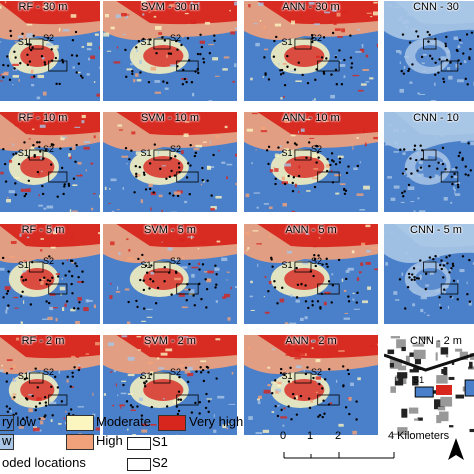  What do you see at coordinates (310, 436) in the screenshot?
I see `scale-tick-1: 1` at bounding box center [310, 436].